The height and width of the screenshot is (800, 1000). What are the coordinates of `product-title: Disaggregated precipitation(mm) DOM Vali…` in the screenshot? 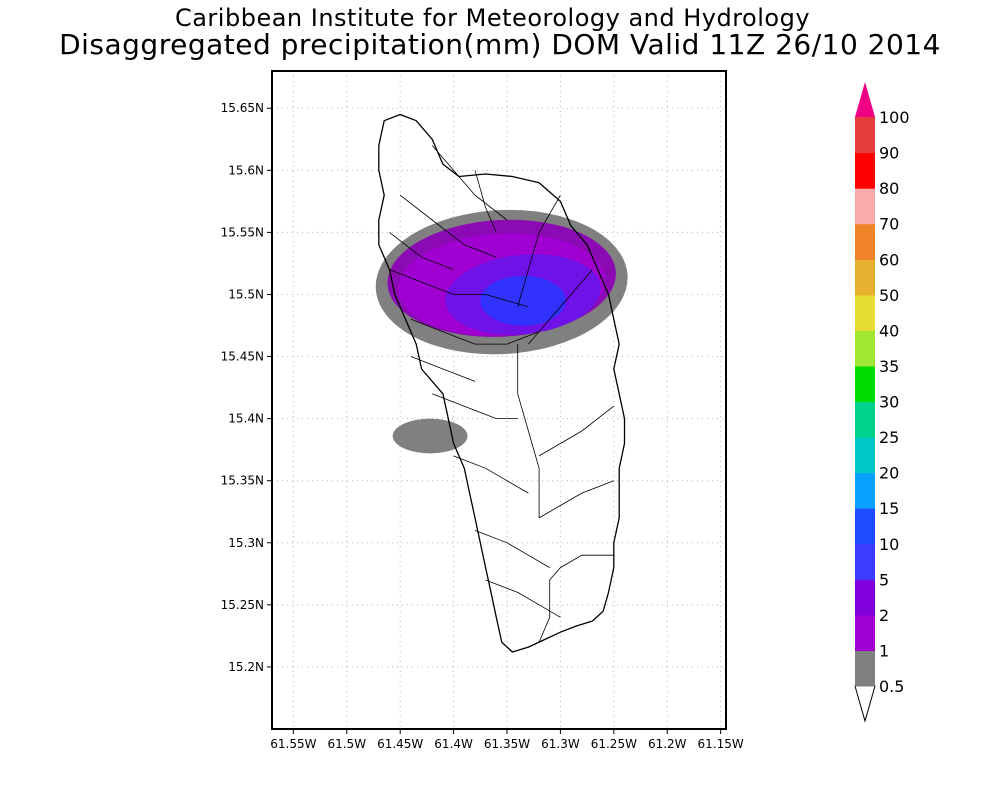 It's located at (500, 44).